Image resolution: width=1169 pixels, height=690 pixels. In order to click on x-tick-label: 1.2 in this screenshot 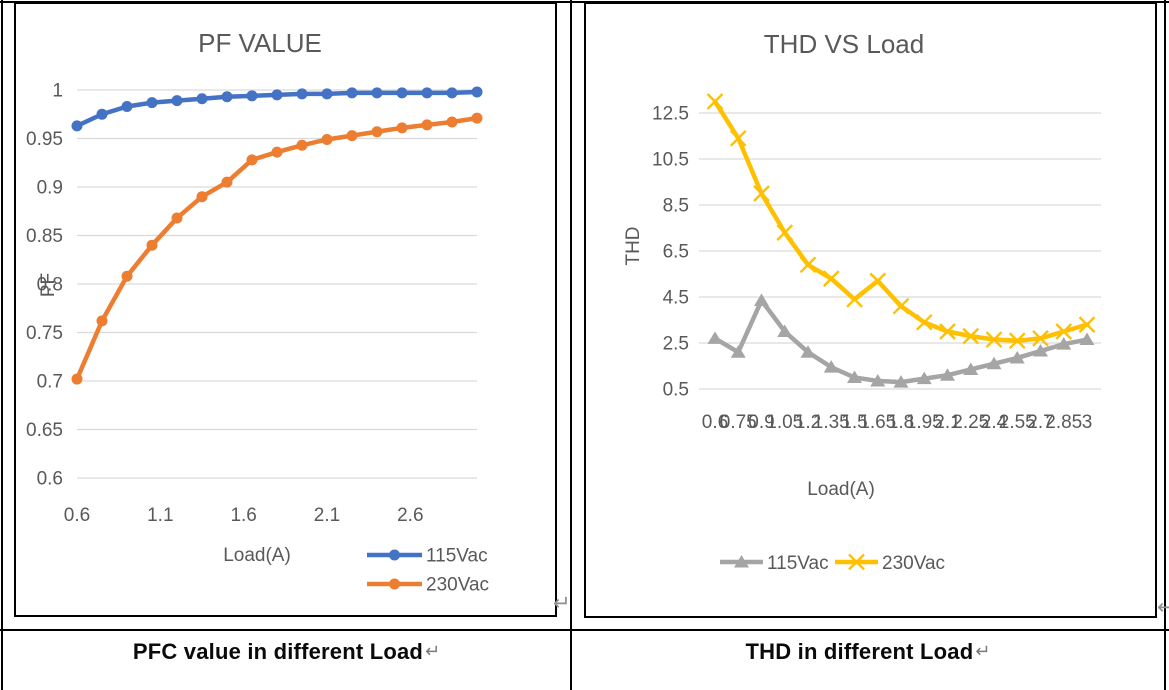, I will do `click(808, 422)`.